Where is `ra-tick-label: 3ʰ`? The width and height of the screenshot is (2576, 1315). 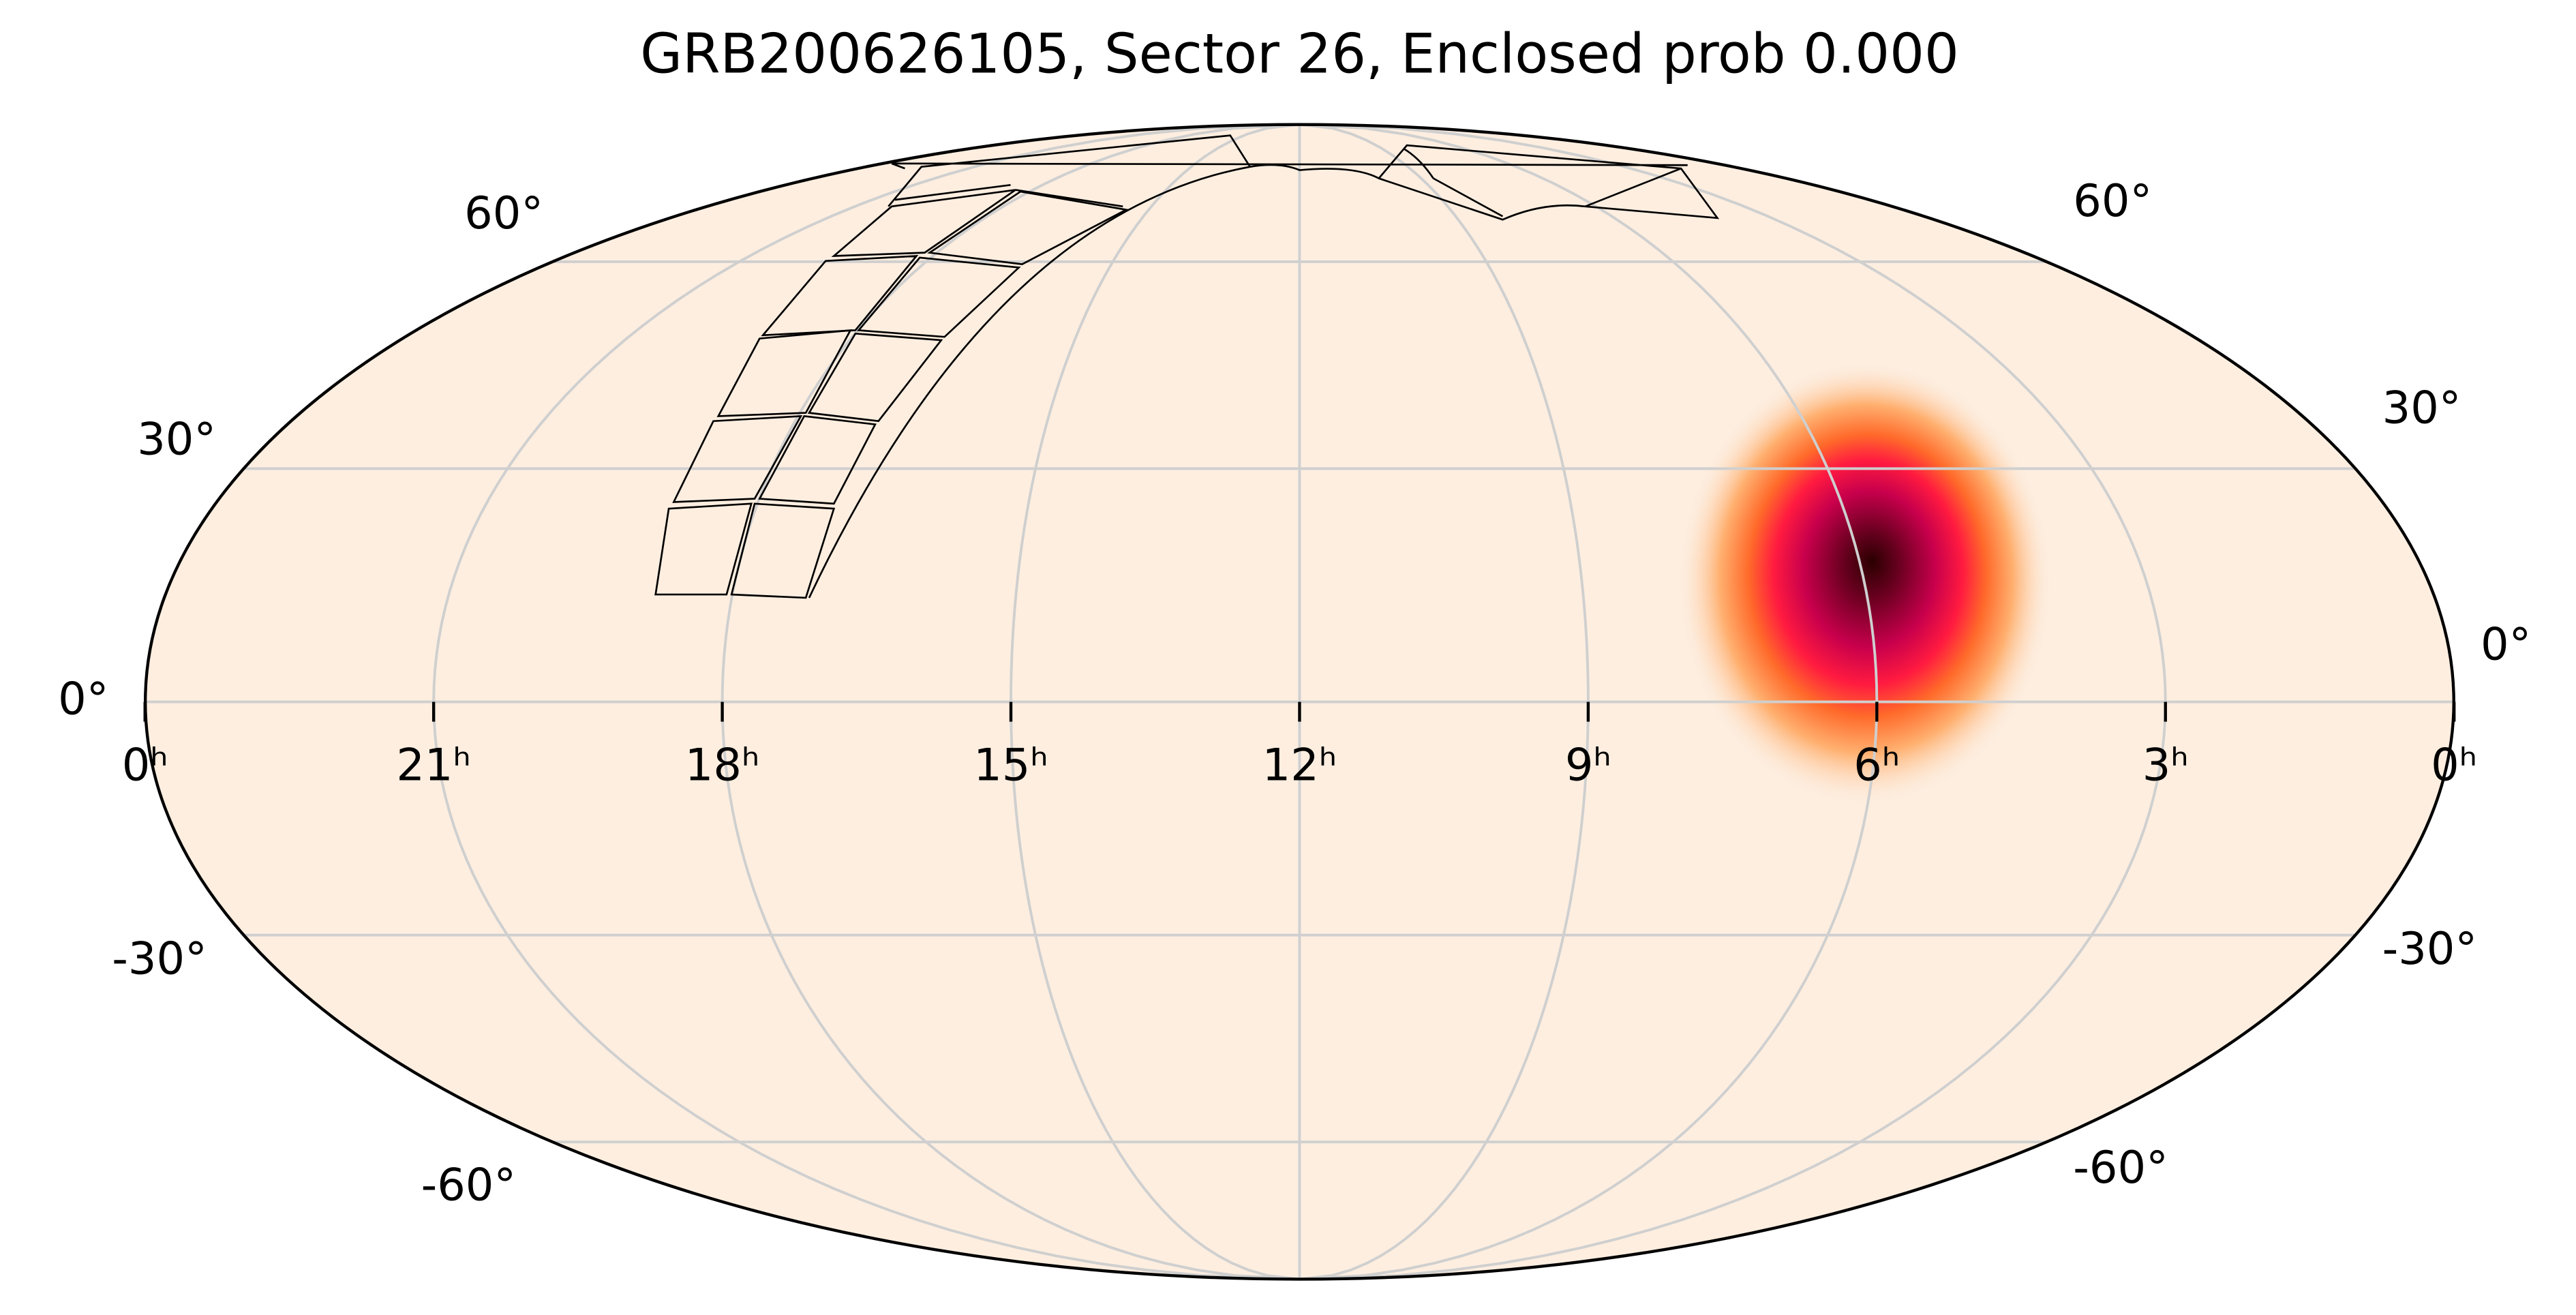
ra-tick-label: 3ʰ is located at coordinates (2165, 766).